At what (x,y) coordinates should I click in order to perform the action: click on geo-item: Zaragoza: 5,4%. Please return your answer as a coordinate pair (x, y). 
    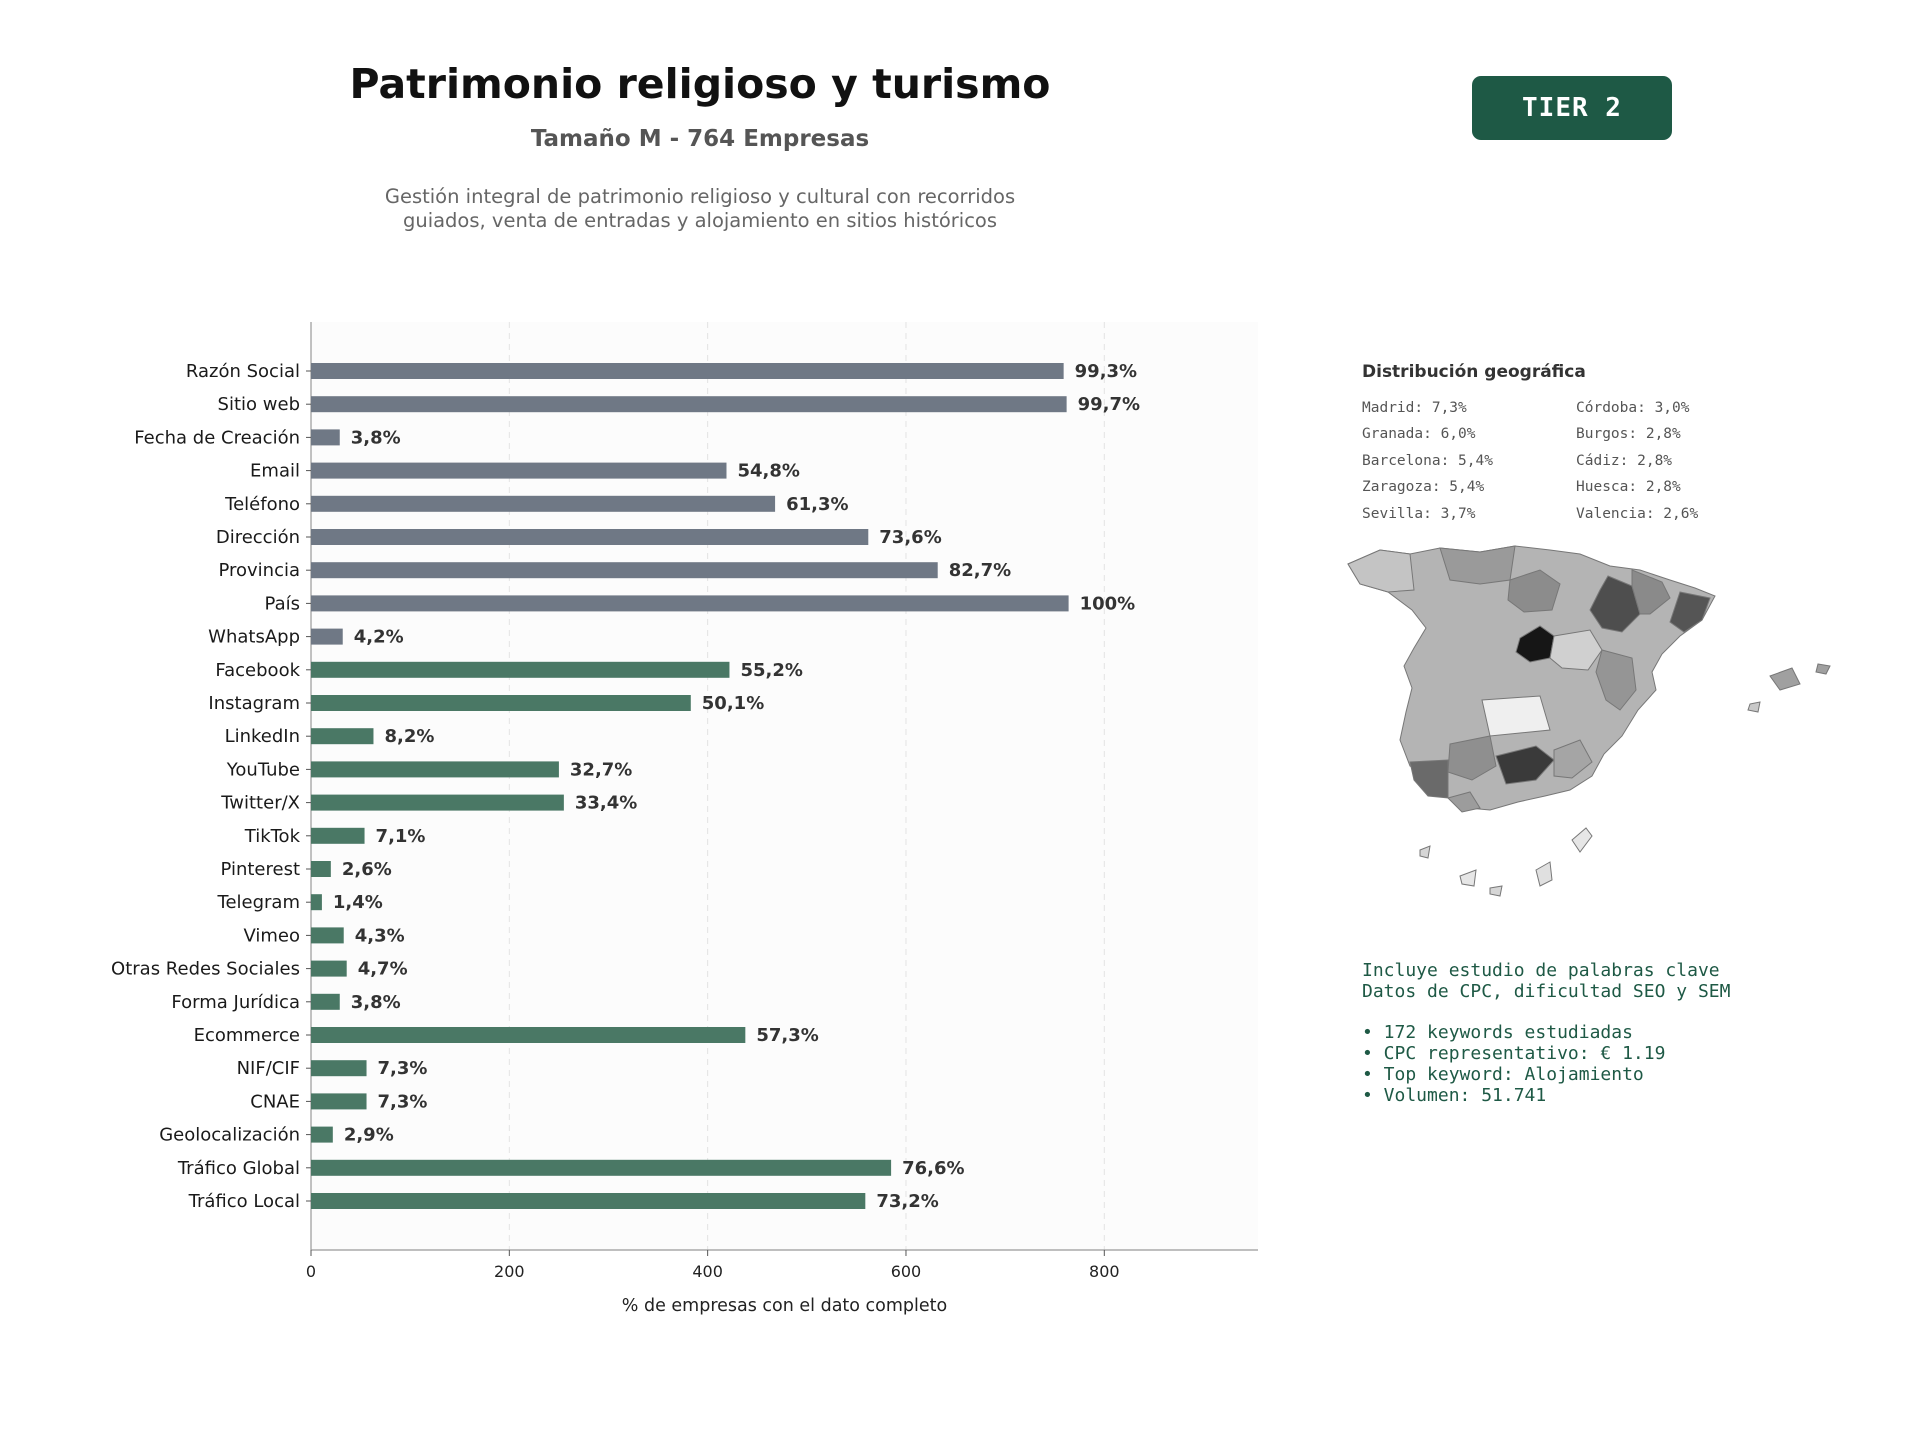
    Looking at the image, I should click on (1423, 487).